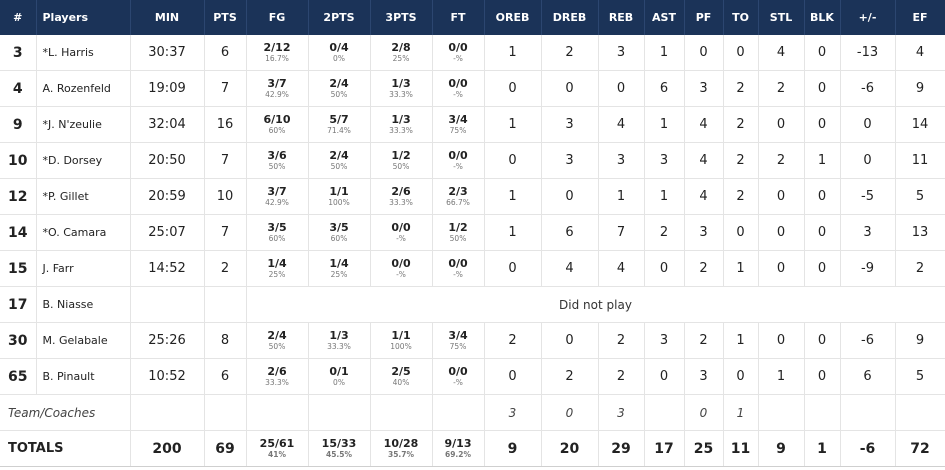  I want to click on col-plus-minus-header: +/-, so click(868, 17).